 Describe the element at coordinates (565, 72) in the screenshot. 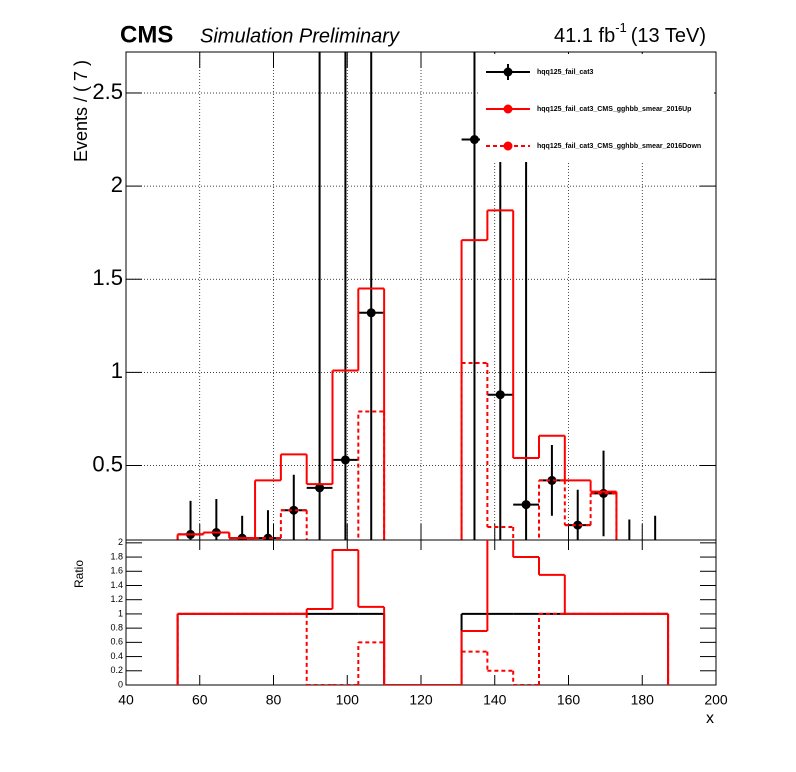

I see `legend-label: hqq125_fail_cat3` at that location.